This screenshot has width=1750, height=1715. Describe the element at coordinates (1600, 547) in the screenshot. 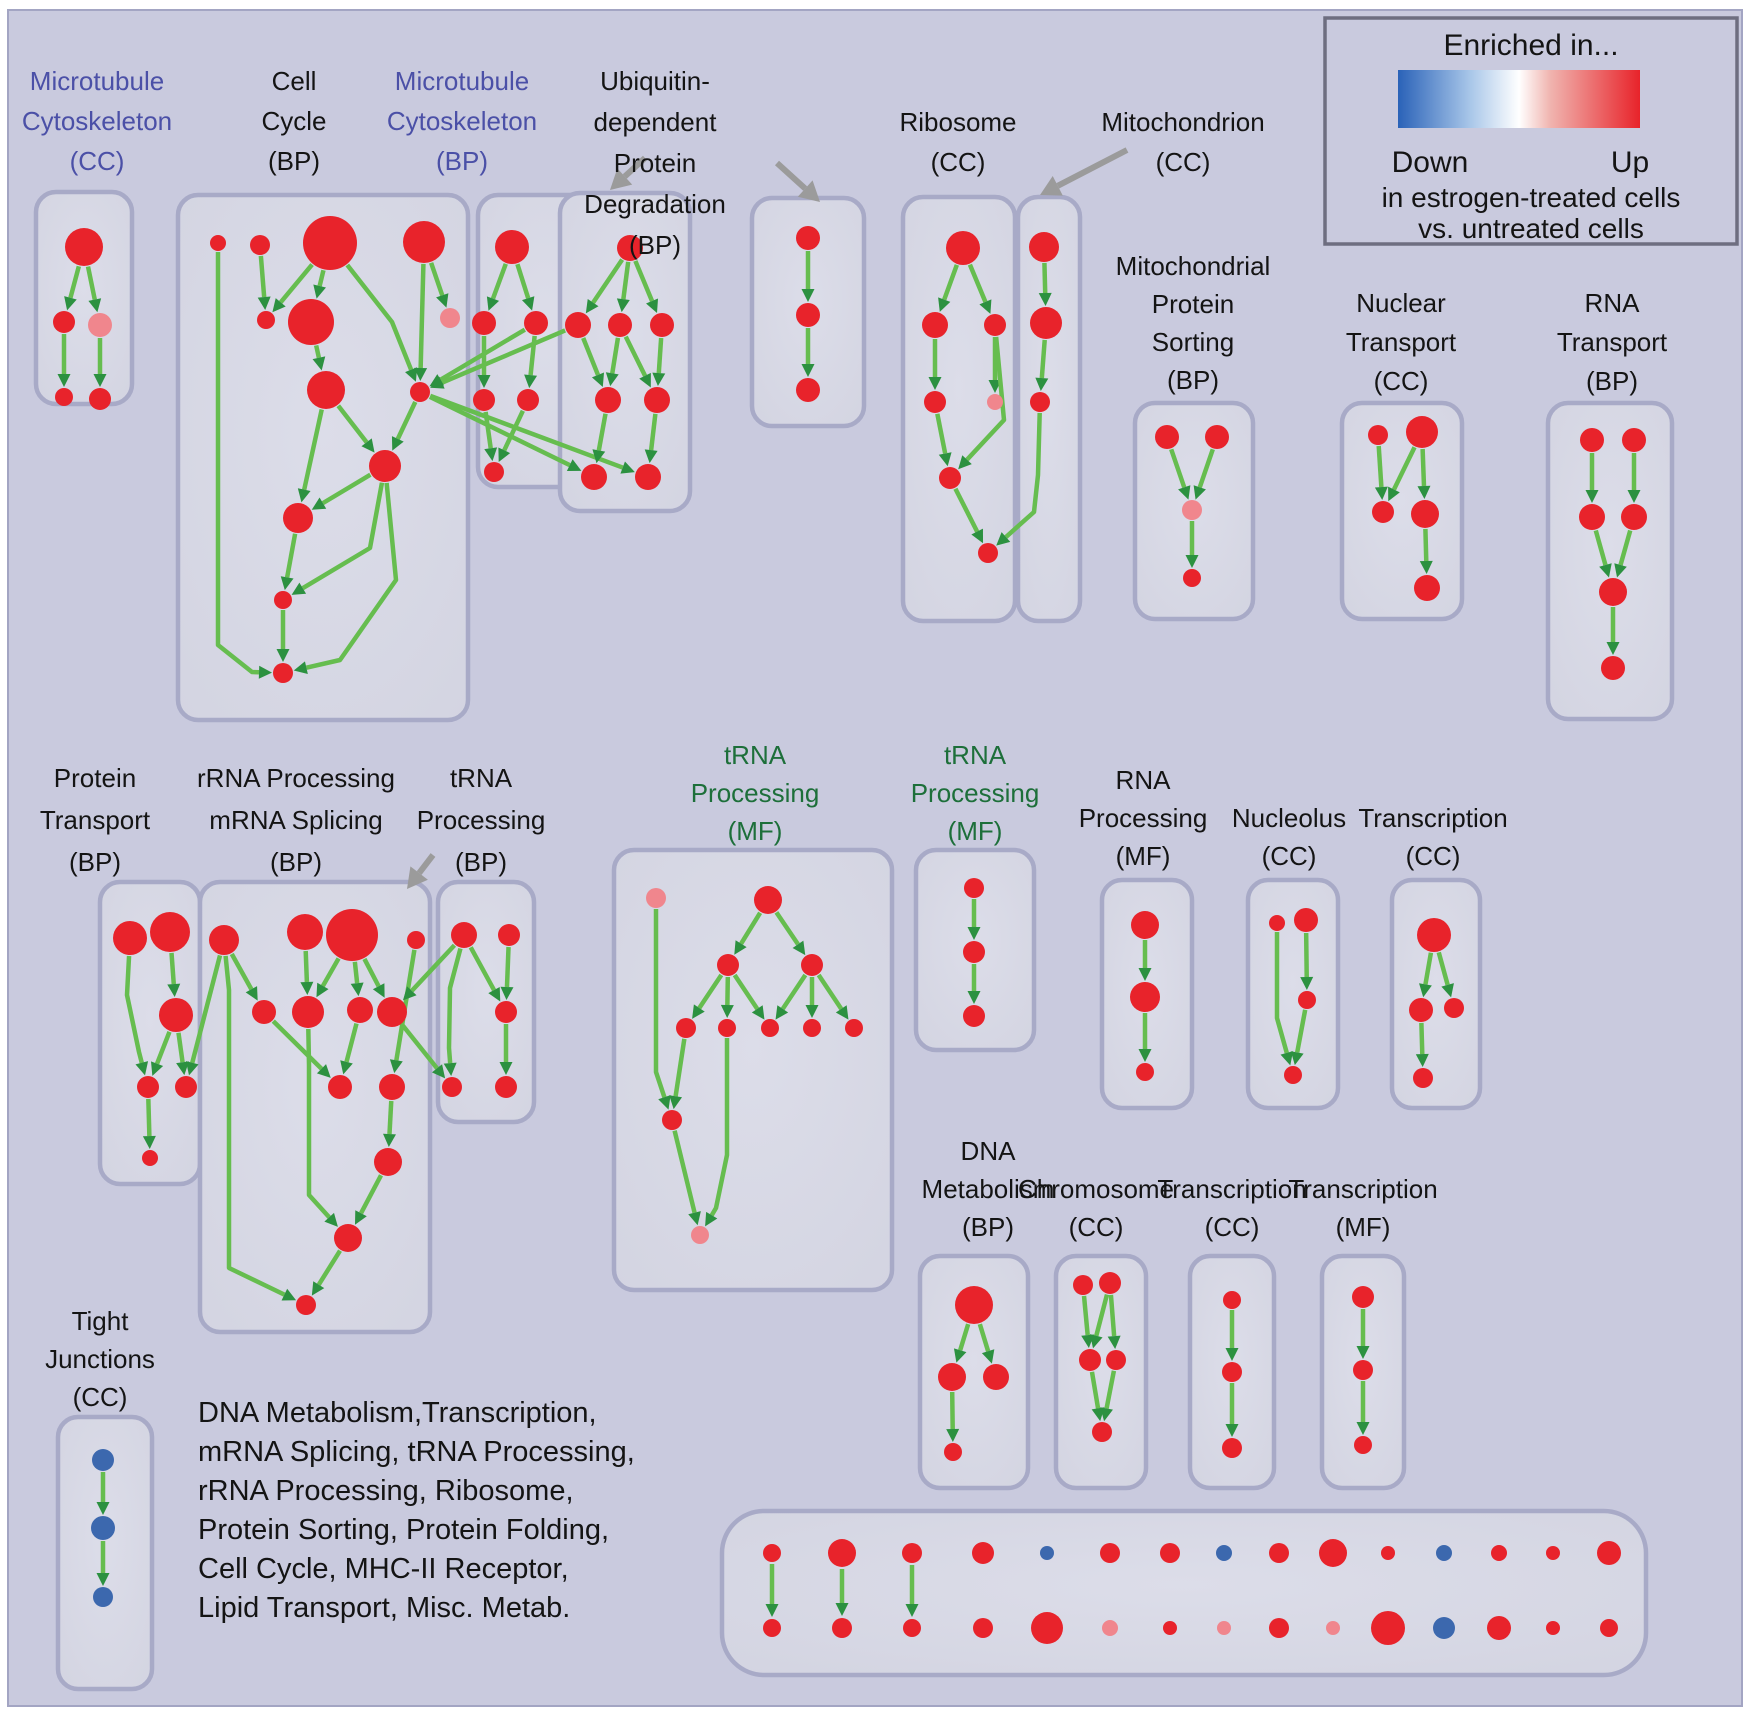

I see `edge-t3-t5` at that location.